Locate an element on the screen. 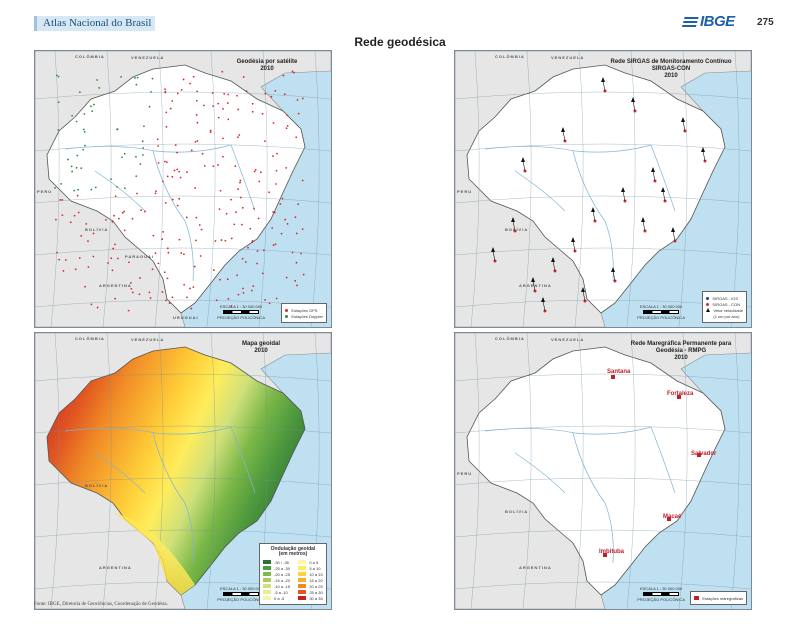 Image resolution: width=800 pixels, height=640 pixels. ibge-logo-text: IBGE is located at coordinates (717, 21).